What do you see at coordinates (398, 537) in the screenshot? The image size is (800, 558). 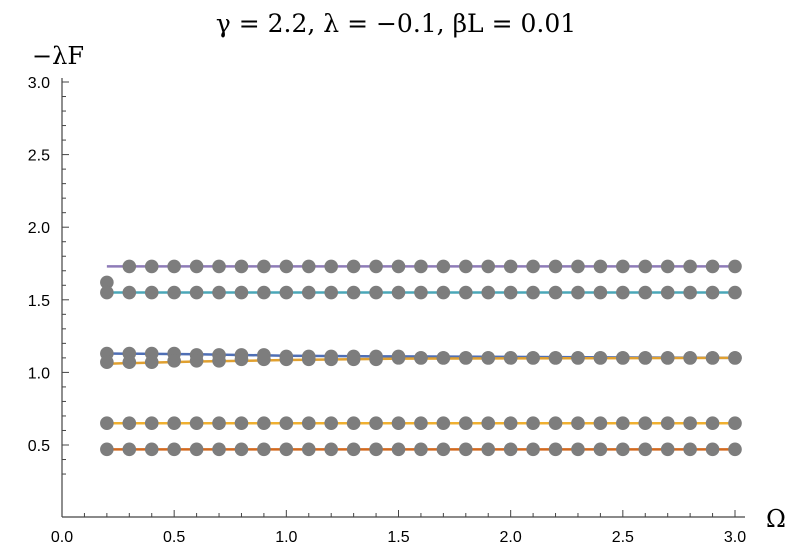 I see `x-tick-label: 1.5` at bounding box center [398, 537].